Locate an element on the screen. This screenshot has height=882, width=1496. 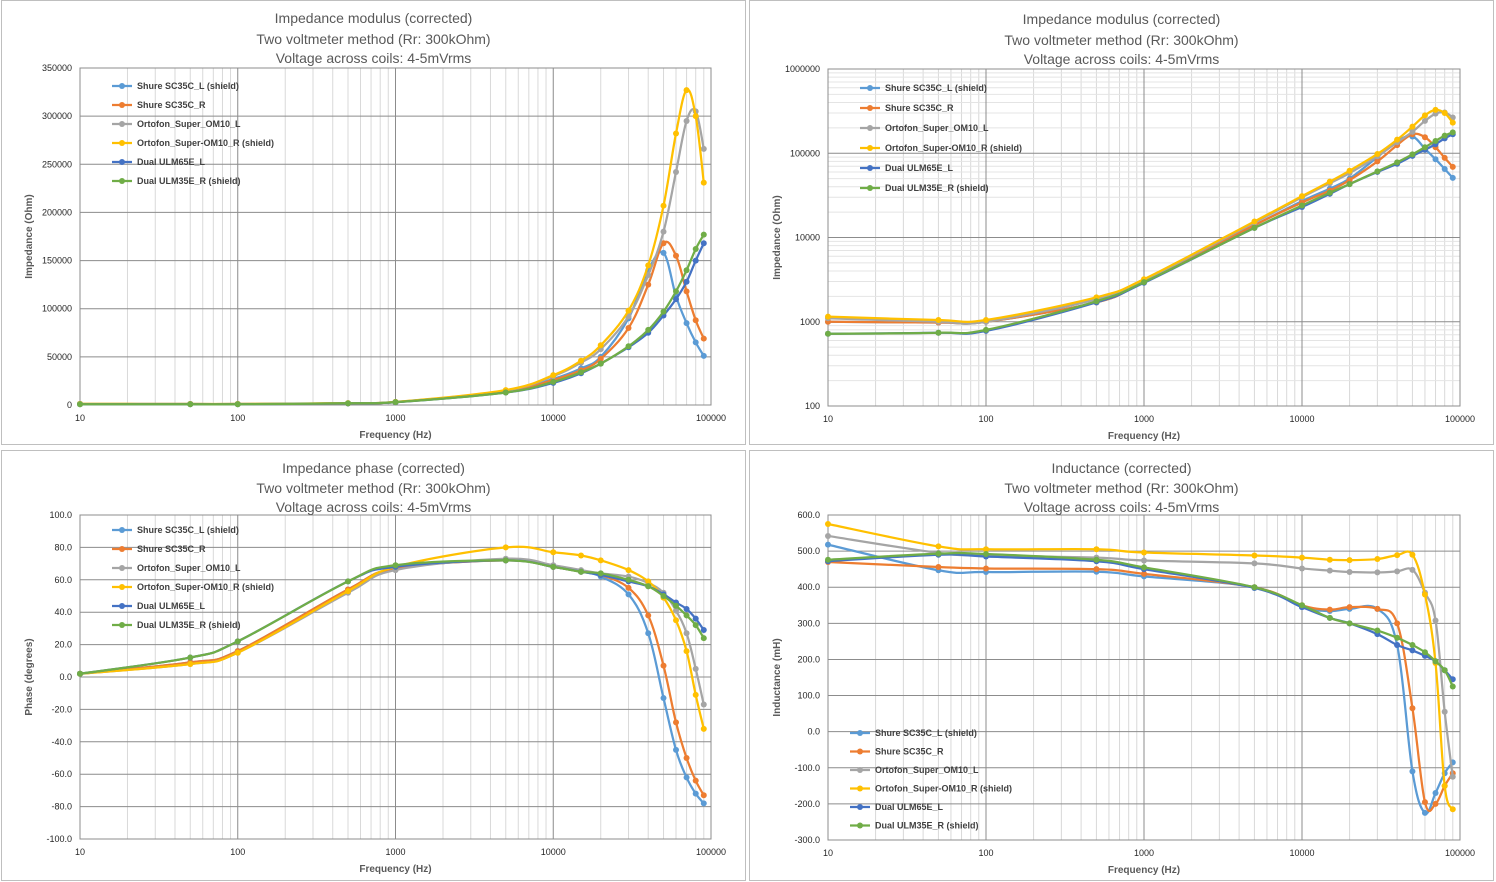
legend-label: Ortofon_Super-OM10_R (shield) is located at coordinates (943, 789).